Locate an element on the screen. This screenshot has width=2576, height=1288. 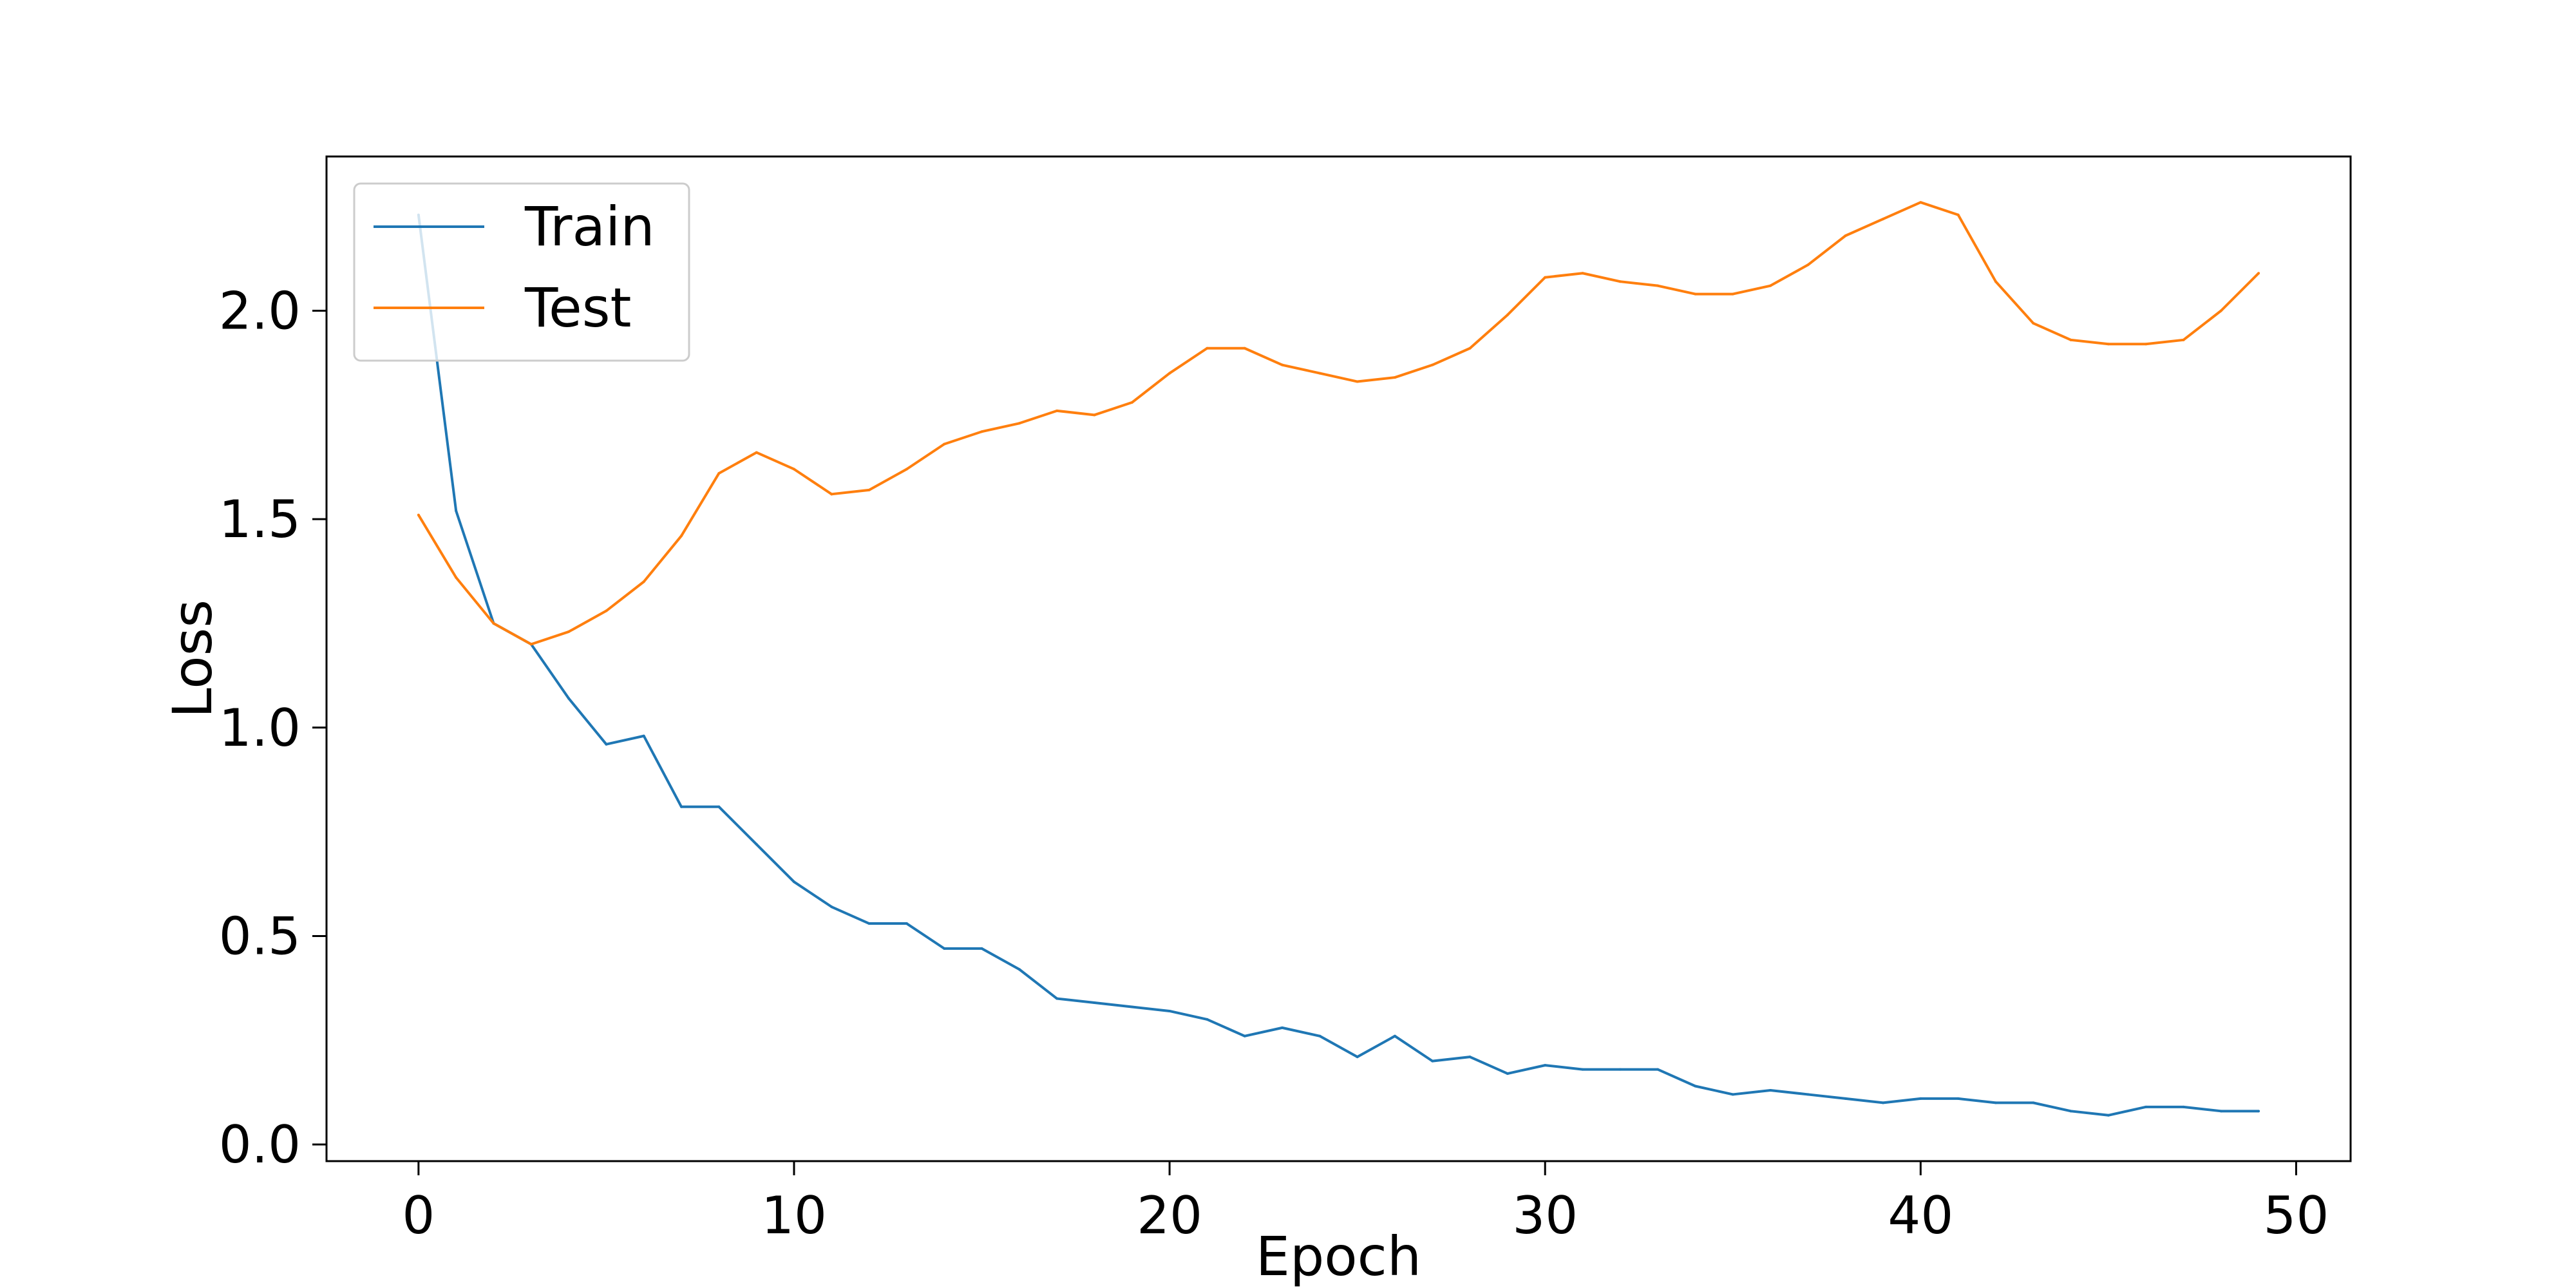
y-tick-label: 2.0 is located at coordinates (260, 311).